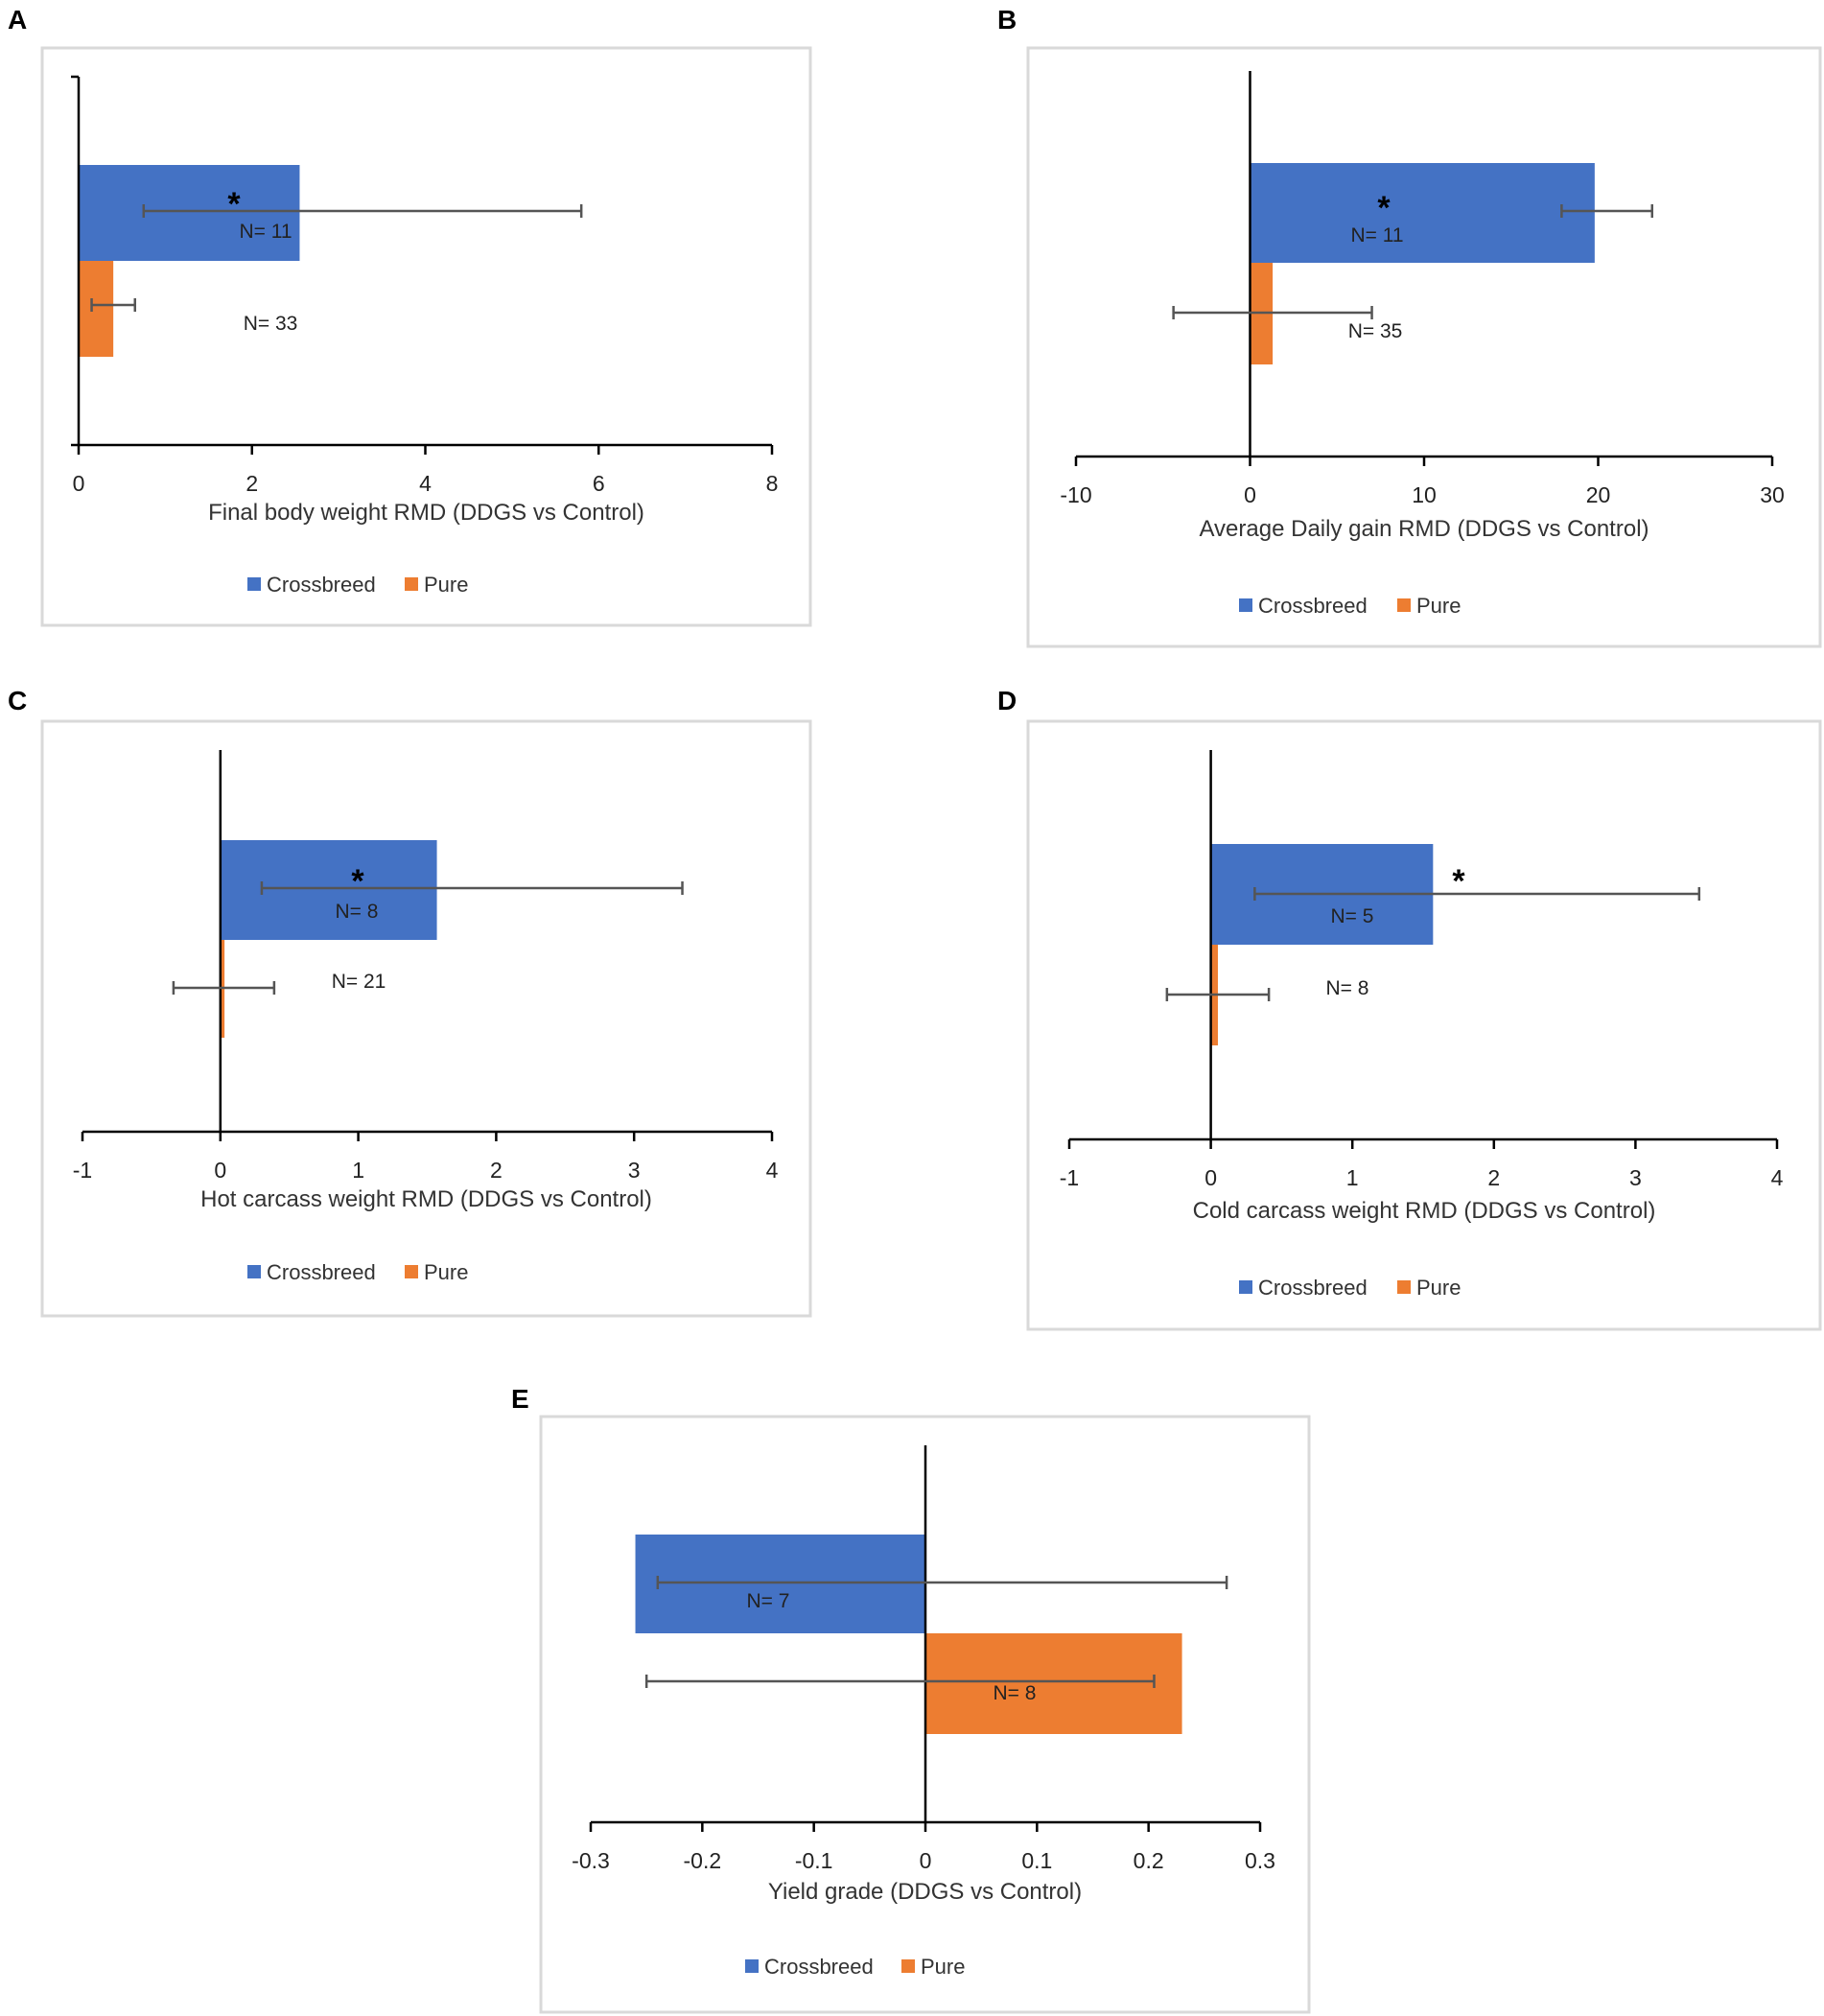 This screenshot has height=2016, width=1824. Describe the element at coordinates (426, 513) in the screenshot. I see `x-axis-title: Final body weight RMD (DDGS vs Control)` at that location.